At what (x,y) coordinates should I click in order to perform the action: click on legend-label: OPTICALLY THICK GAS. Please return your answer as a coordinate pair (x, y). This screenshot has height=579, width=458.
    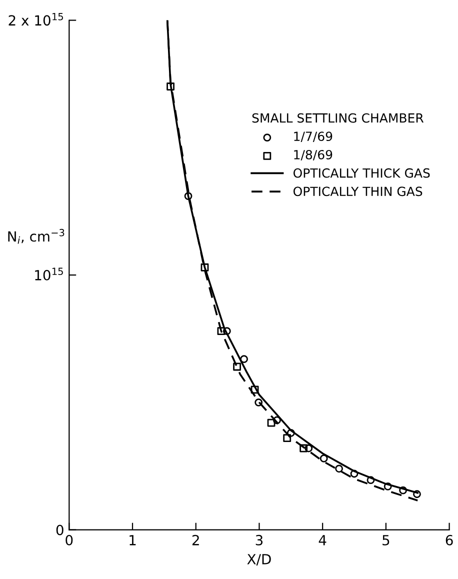
    Looking at the image, I should click on (361, 173).